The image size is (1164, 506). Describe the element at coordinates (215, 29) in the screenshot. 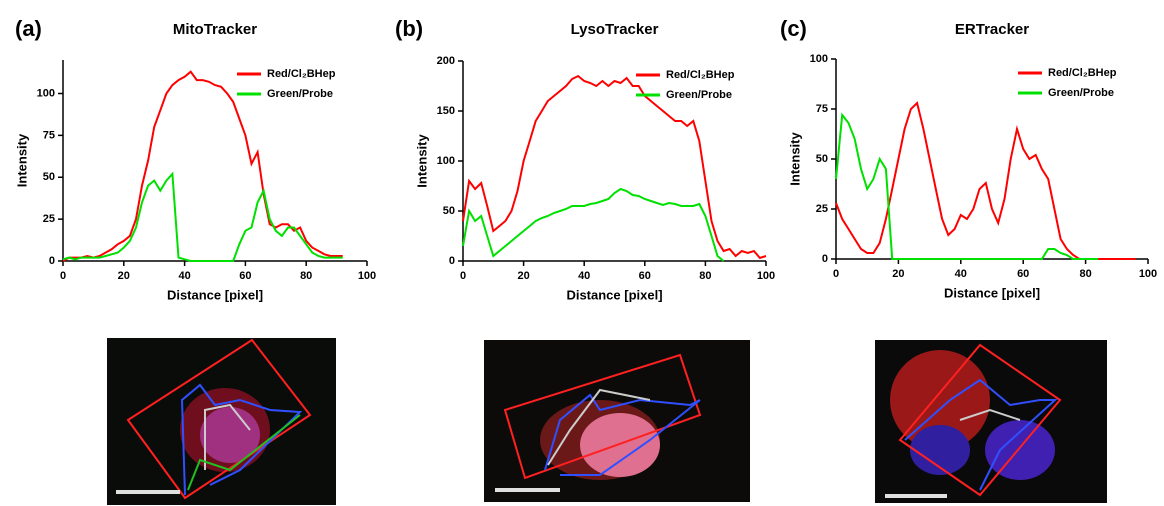

I see `chart-title: MitoTracker` at that location.